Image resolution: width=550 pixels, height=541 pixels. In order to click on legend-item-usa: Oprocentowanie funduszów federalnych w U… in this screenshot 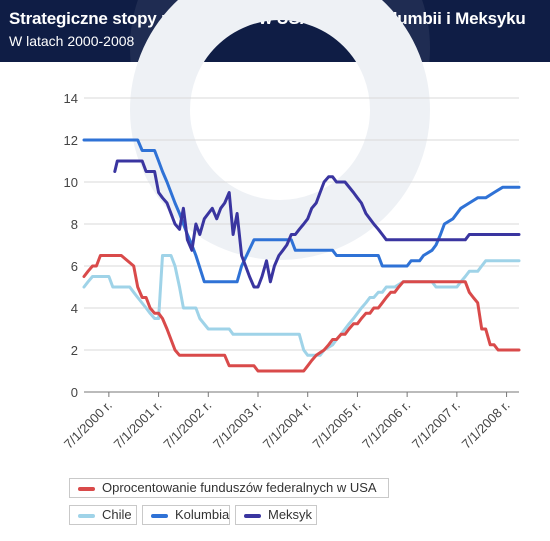, I will do `click(229, 488)`.